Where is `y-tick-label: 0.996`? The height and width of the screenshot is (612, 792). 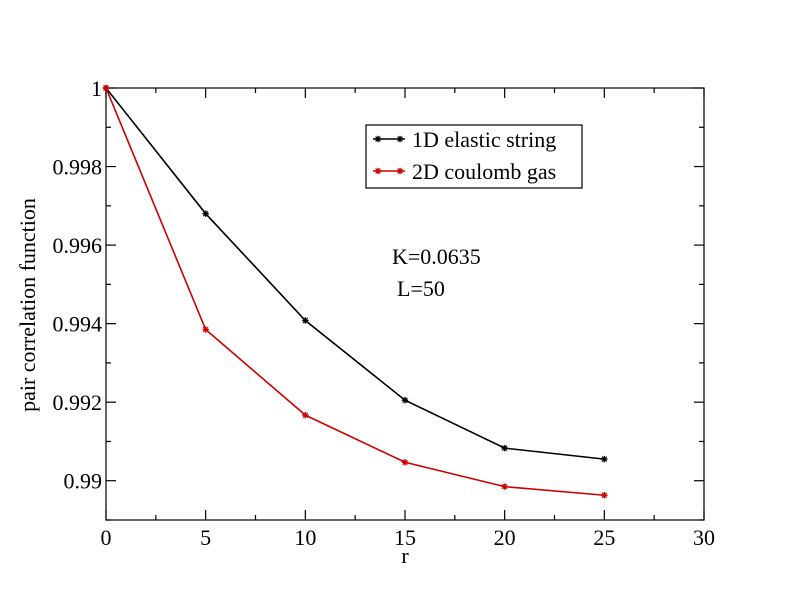 y-tick-label: 0.996 is located at coordinates (78, 245).